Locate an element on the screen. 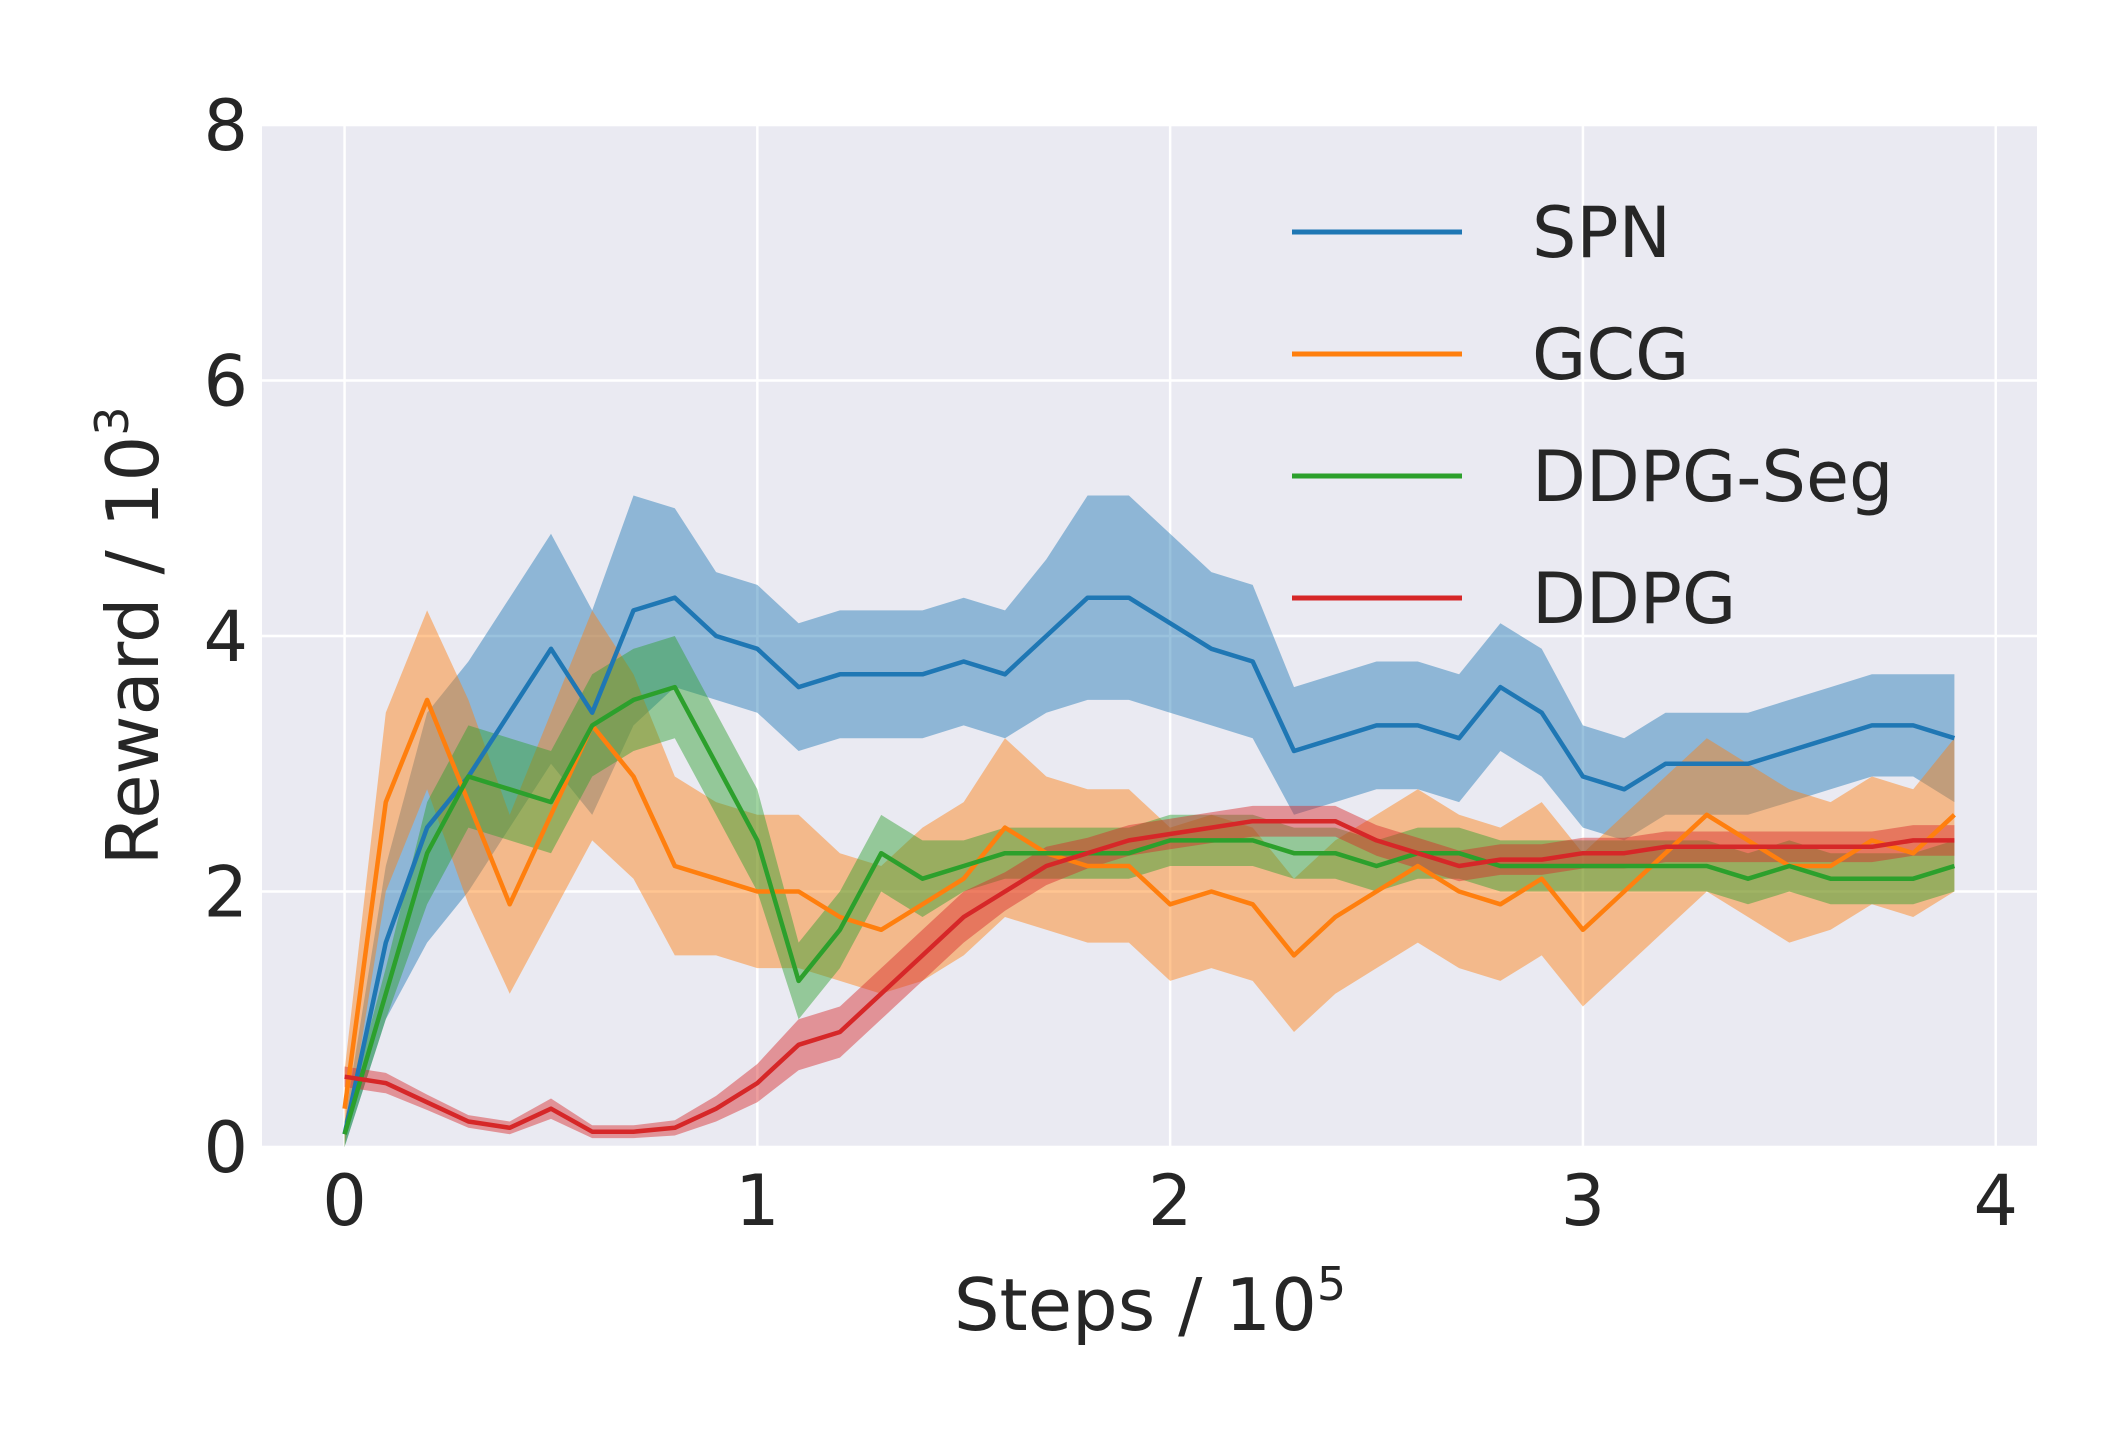  y-tick-label: 2 is located at coordinates (225, 893).